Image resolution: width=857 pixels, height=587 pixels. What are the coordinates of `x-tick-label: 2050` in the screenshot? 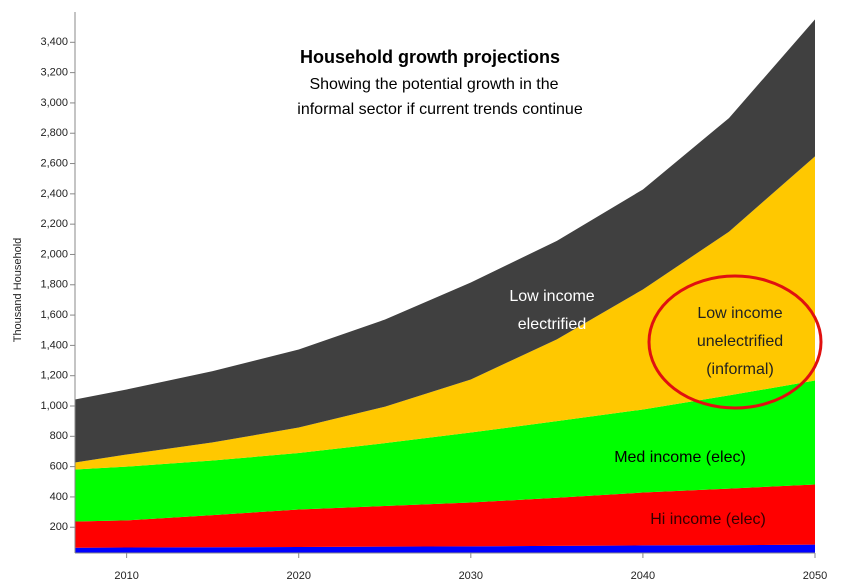 It's located at (815, 576).